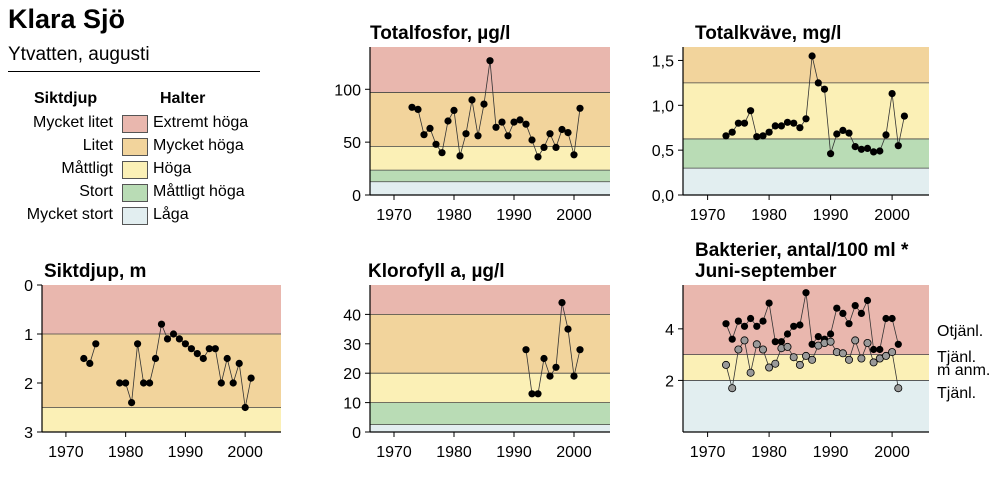 The width and height of the screenshot is (1004, 487). Describe the element at coordinates (66, 452) in the screenshot. I see `siktdjup-x-tick-label: 1970` at that location.